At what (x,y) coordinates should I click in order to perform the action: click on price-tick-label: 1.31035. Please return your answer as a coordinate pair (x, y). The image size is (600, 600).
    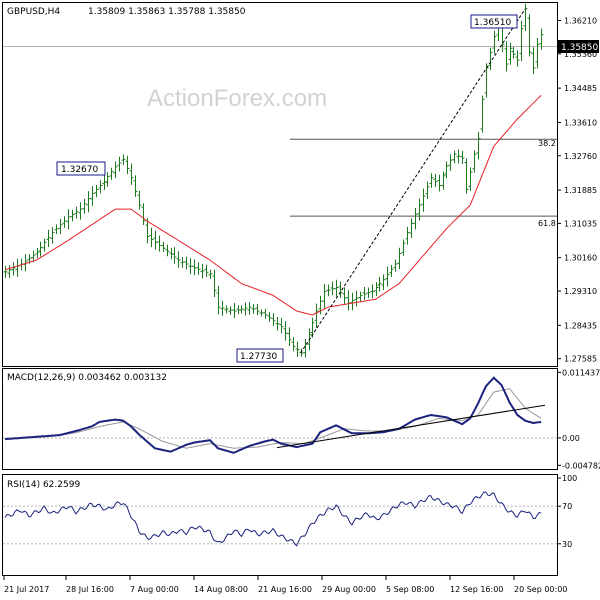
    Looking at the image, I should click on (580, 223).